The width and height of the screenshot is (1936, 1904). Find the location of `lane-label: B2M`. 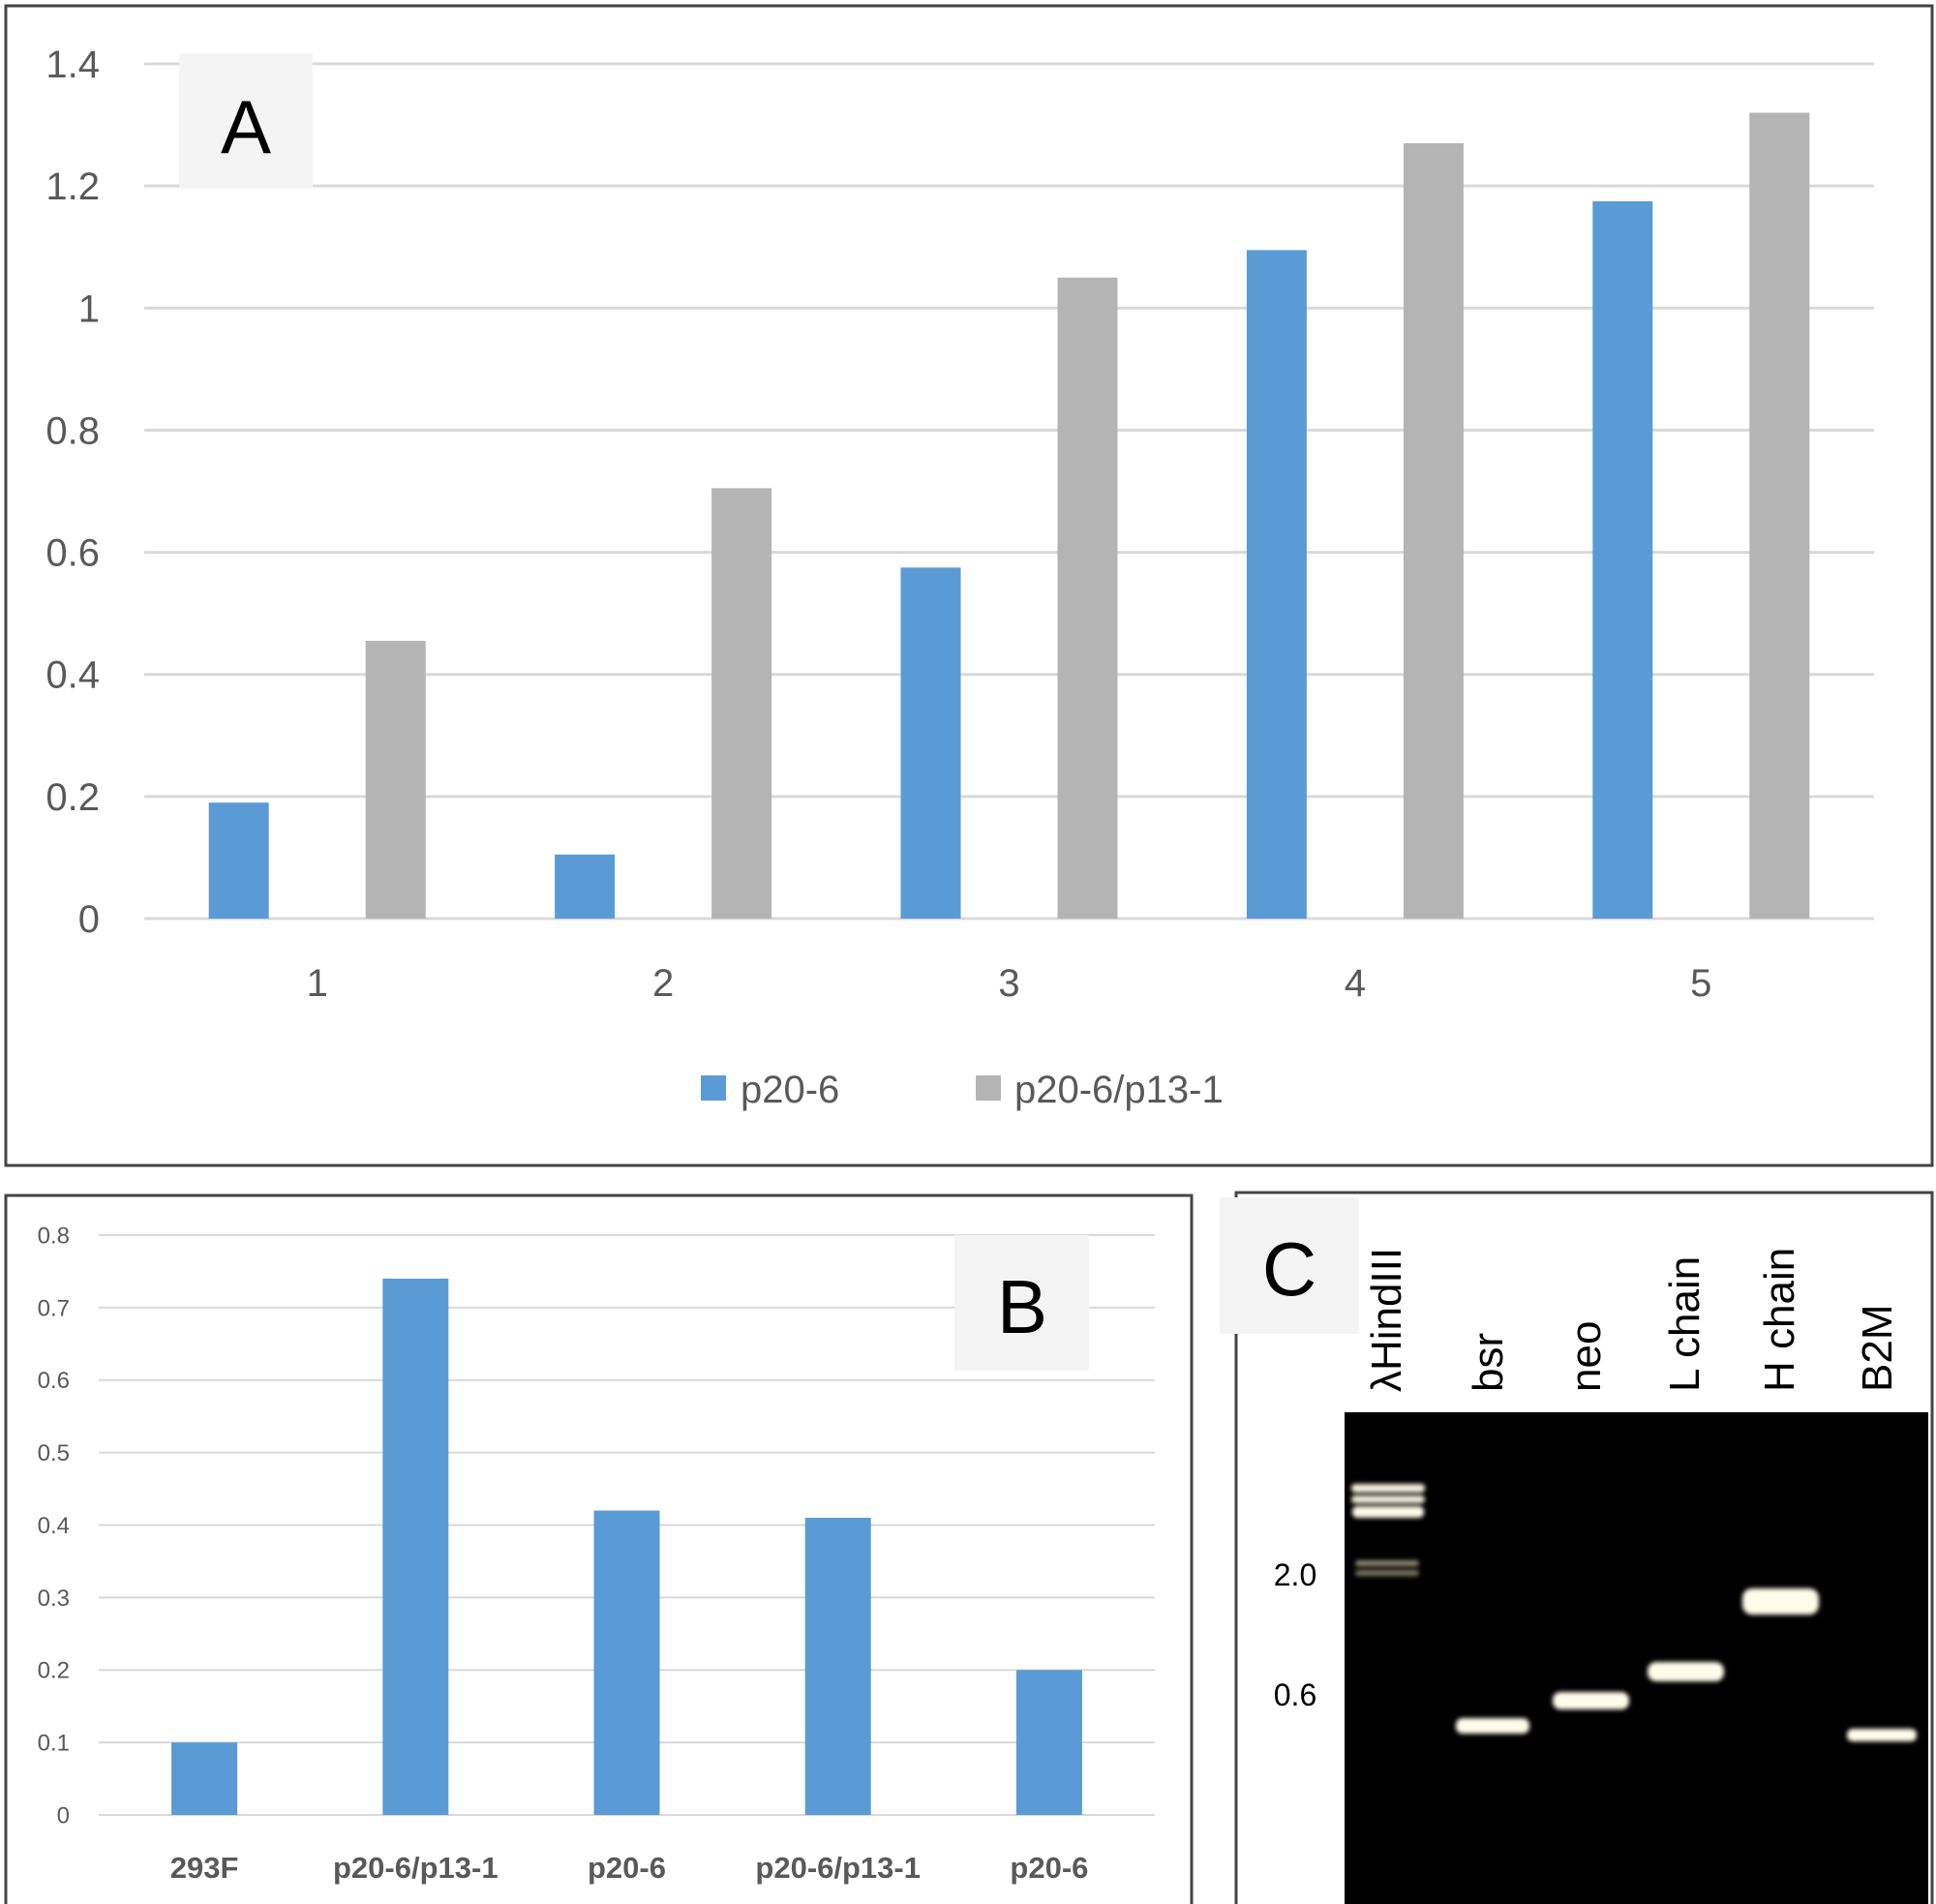

lane-label: B2M is located at coordinates (1877, 1349).